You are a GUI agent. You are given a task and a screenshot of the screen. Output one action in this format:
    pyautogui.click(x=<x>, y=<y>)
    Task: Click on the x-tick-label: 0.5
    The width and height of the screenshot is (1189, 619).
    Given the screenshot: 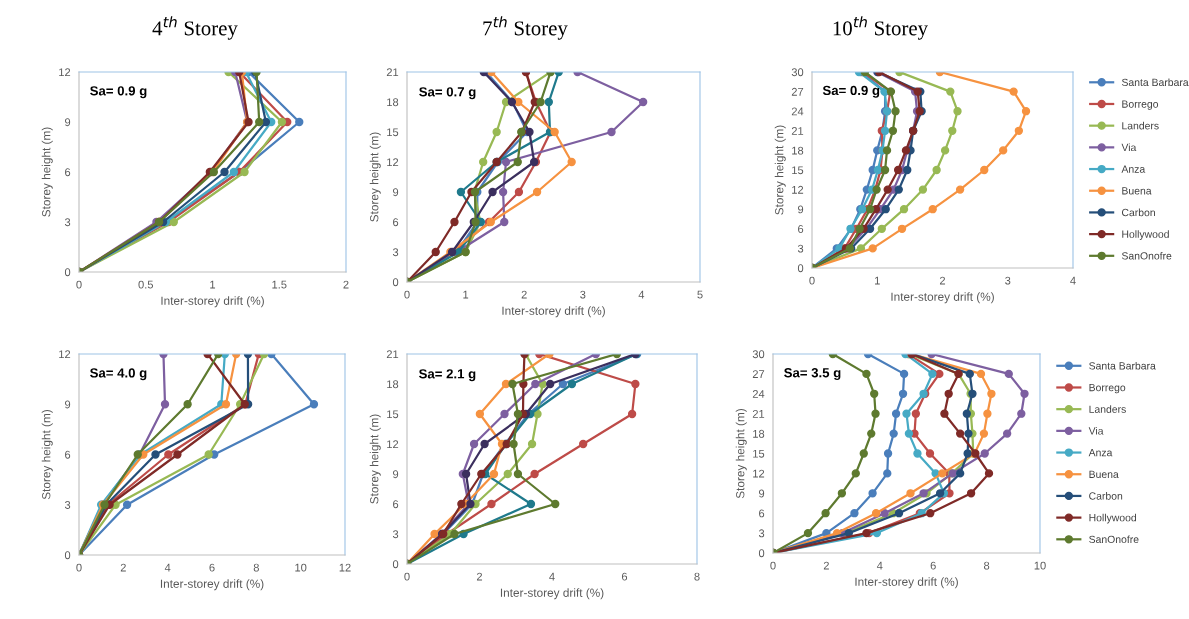 What is the action you would take?
    pyautogui.click(x=146, y=284)
    